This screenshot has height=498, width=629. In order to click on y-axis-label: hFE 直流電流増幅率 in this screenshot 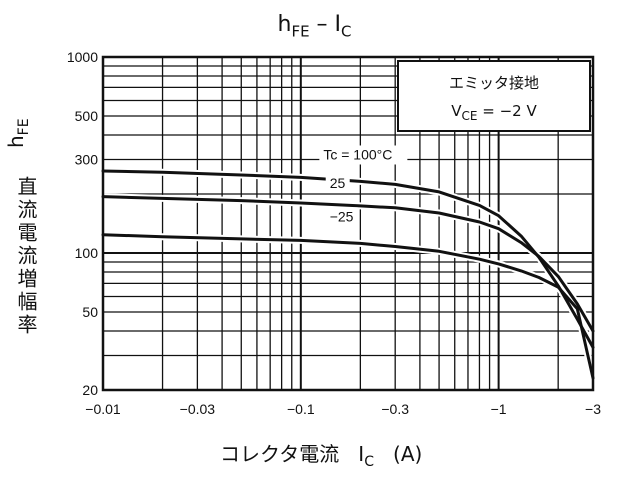, I will do `click(27, 217)`.